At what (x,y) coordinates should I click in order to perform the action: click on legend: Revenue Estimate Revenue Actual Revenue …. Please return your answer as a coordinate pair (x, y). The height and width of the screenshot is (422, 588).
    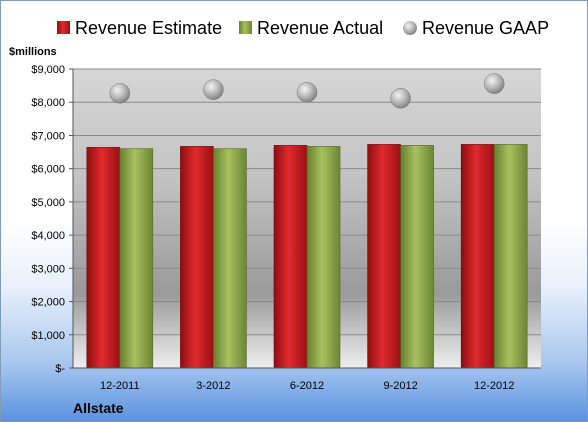
    Looking at the image, I should click on (303, 28).